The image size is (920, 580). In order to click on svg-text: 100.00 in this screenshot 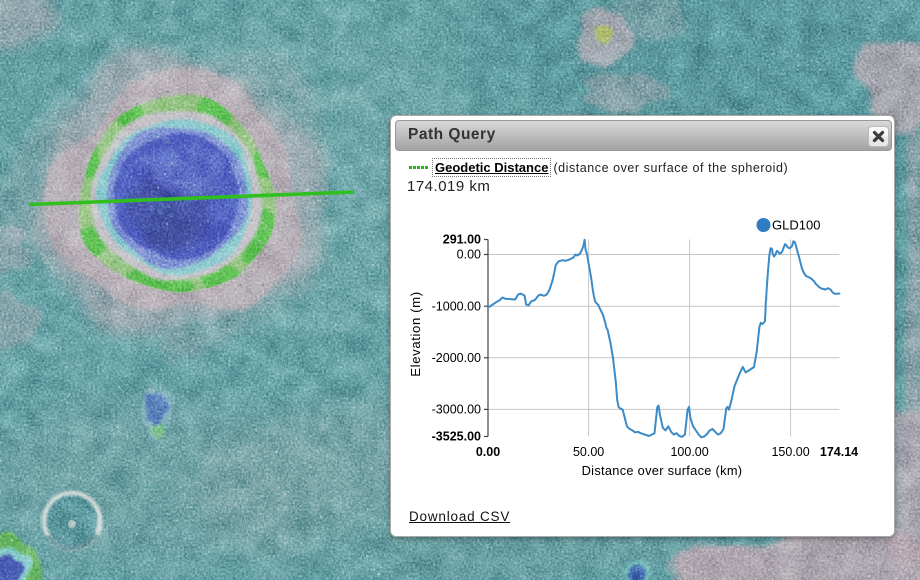, I will do `click(689, 452)`.